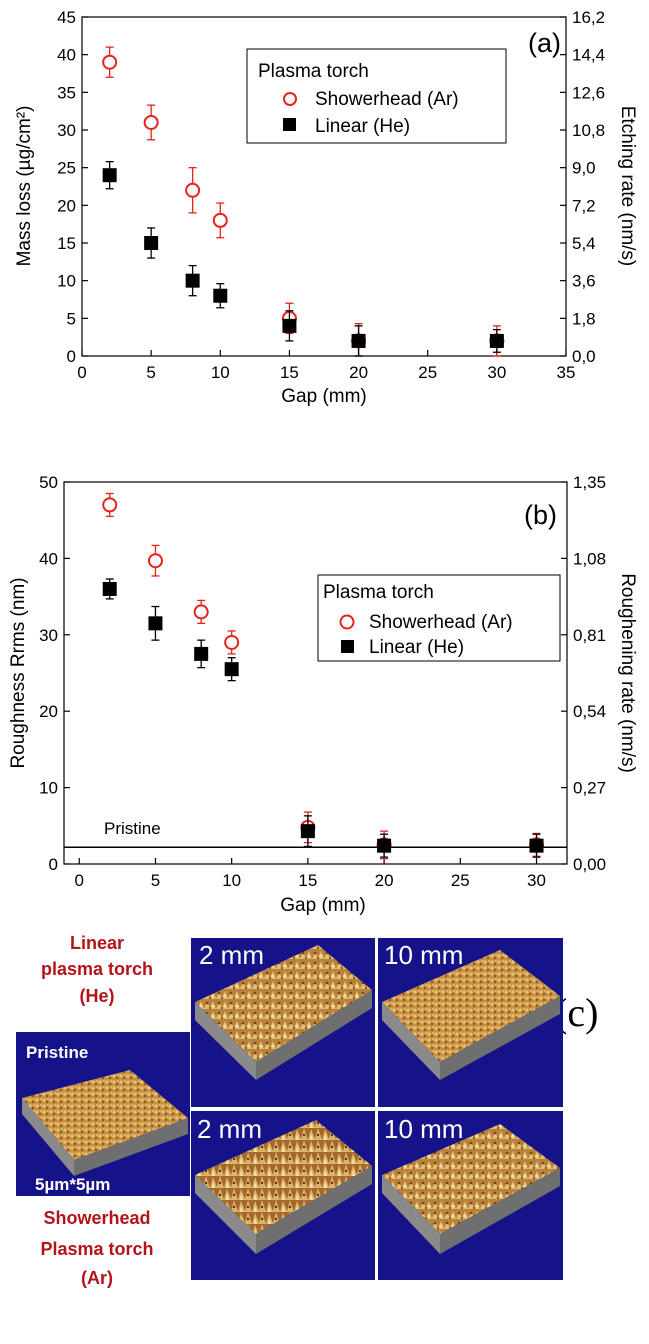 The image size is (649, 1344). I want to click on chart-b-ytick-label: 40, so click(48, 558).